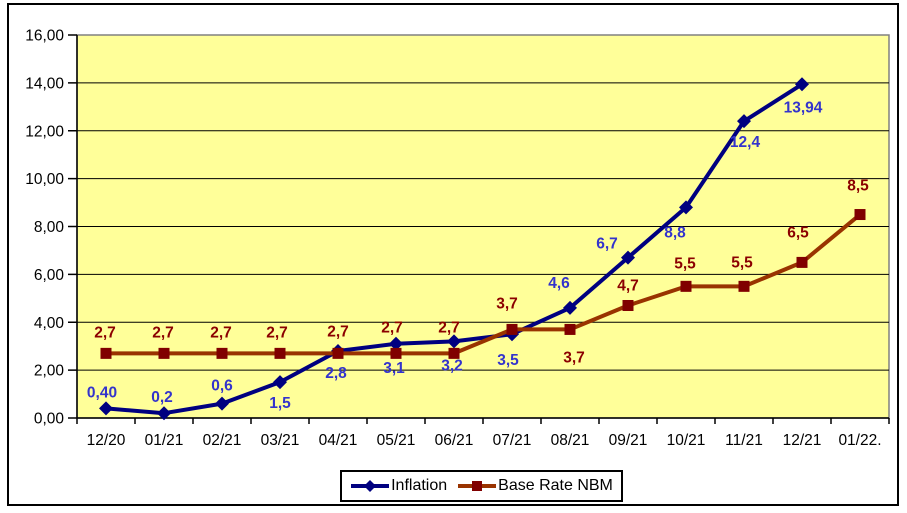 The image size is (907, 513). I want to click on x-axis-tick-label: 11/21, so click(744, 440).